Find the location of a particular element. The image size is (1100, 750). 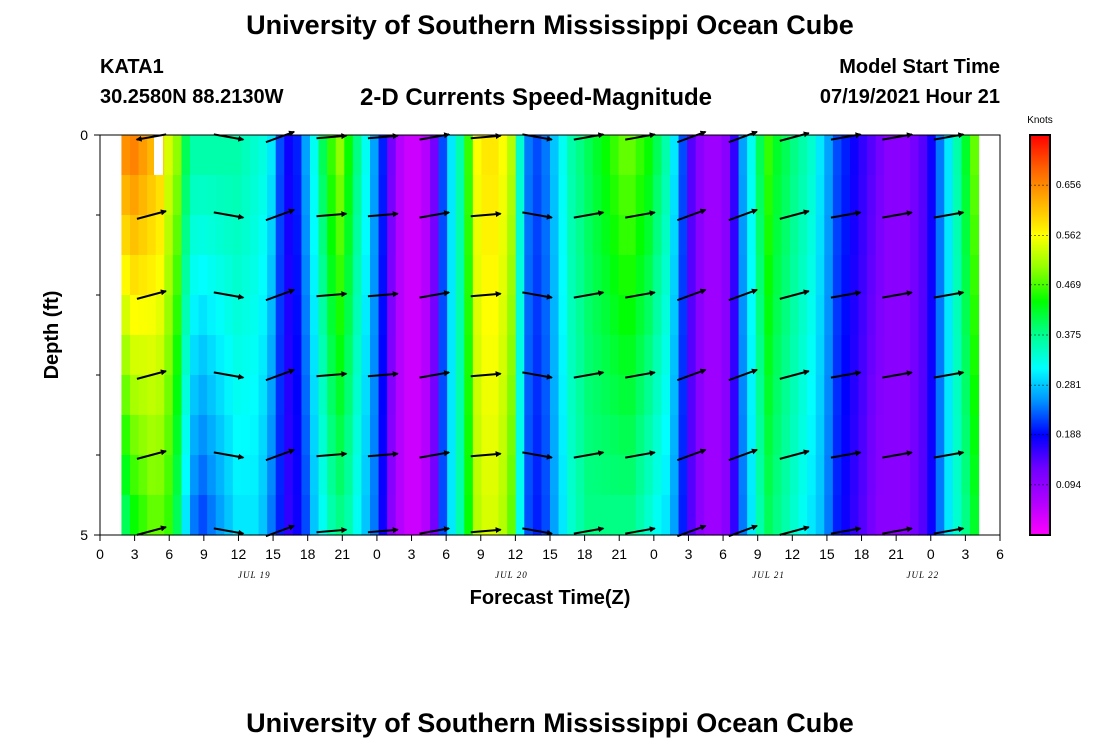

x-tick-label: 0 is located at coordinates (931, 554).